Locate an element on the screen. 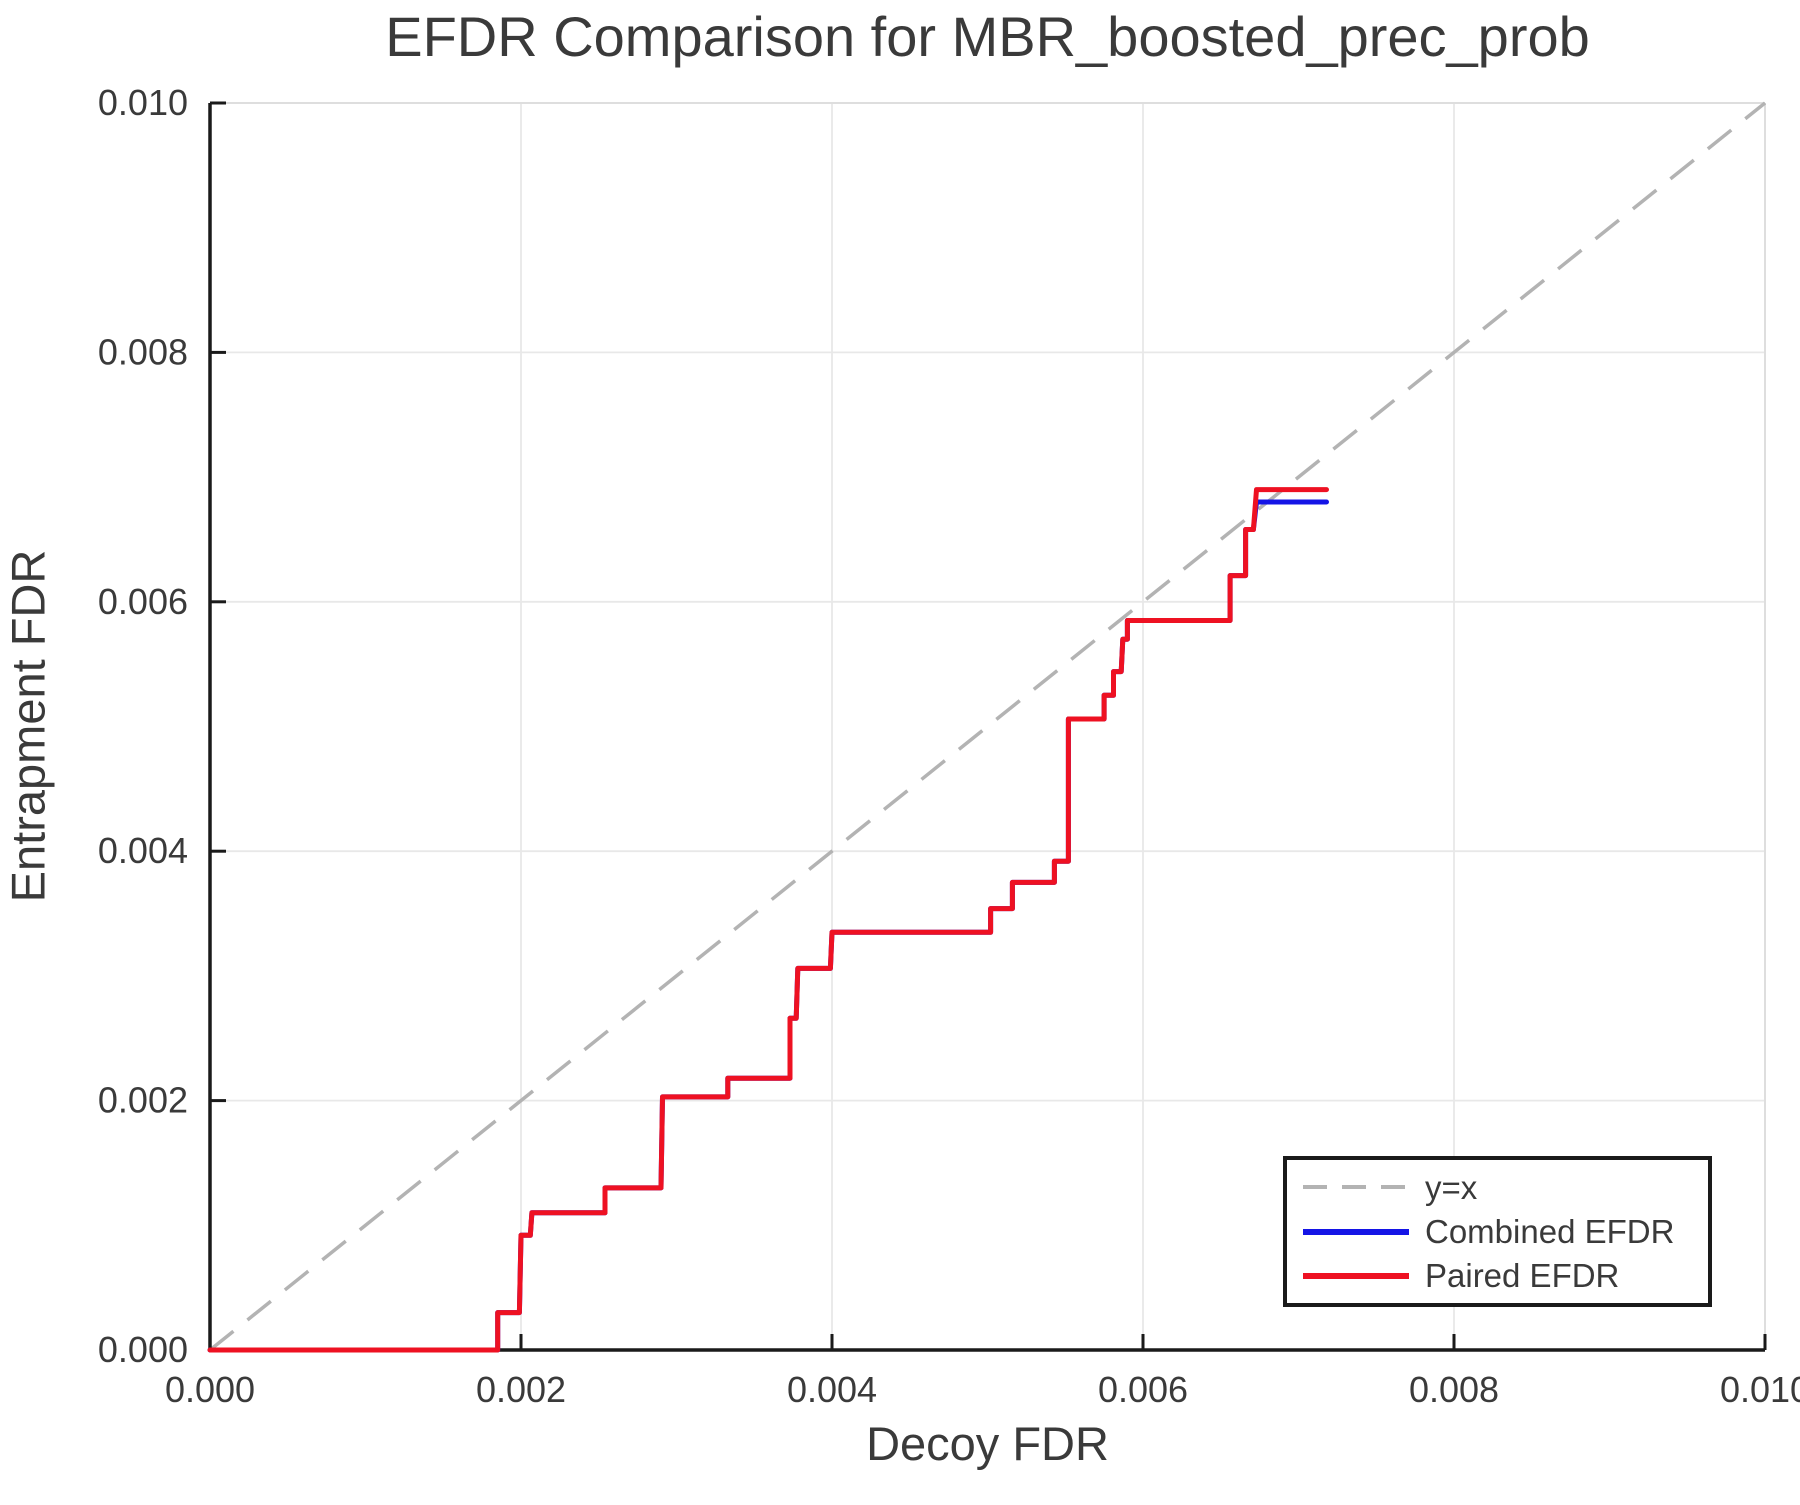 The image size is (1800, 1505). legend-label-yx: y=x is located at coordinates (1451, 1187).